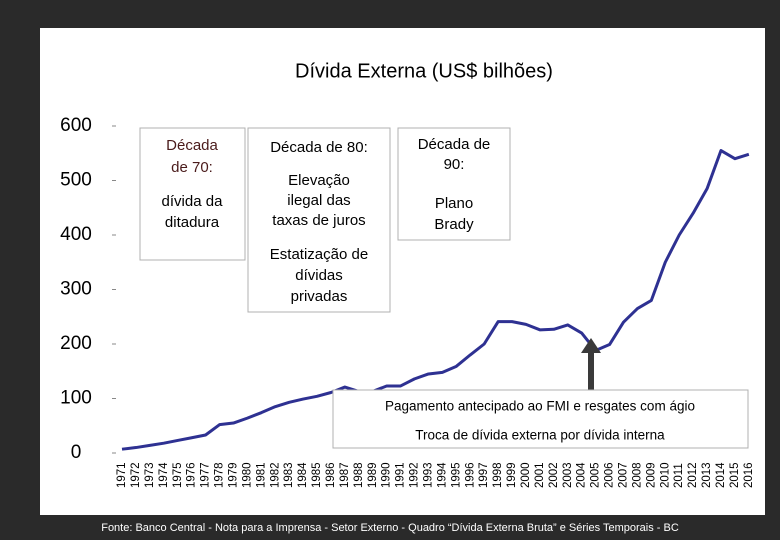 This screenshot has height=540, width=780. What do you see at coordinates (136, 475) in the screenshot?
I see `x-tick-label: 1972` at bounding box center [136, 475].